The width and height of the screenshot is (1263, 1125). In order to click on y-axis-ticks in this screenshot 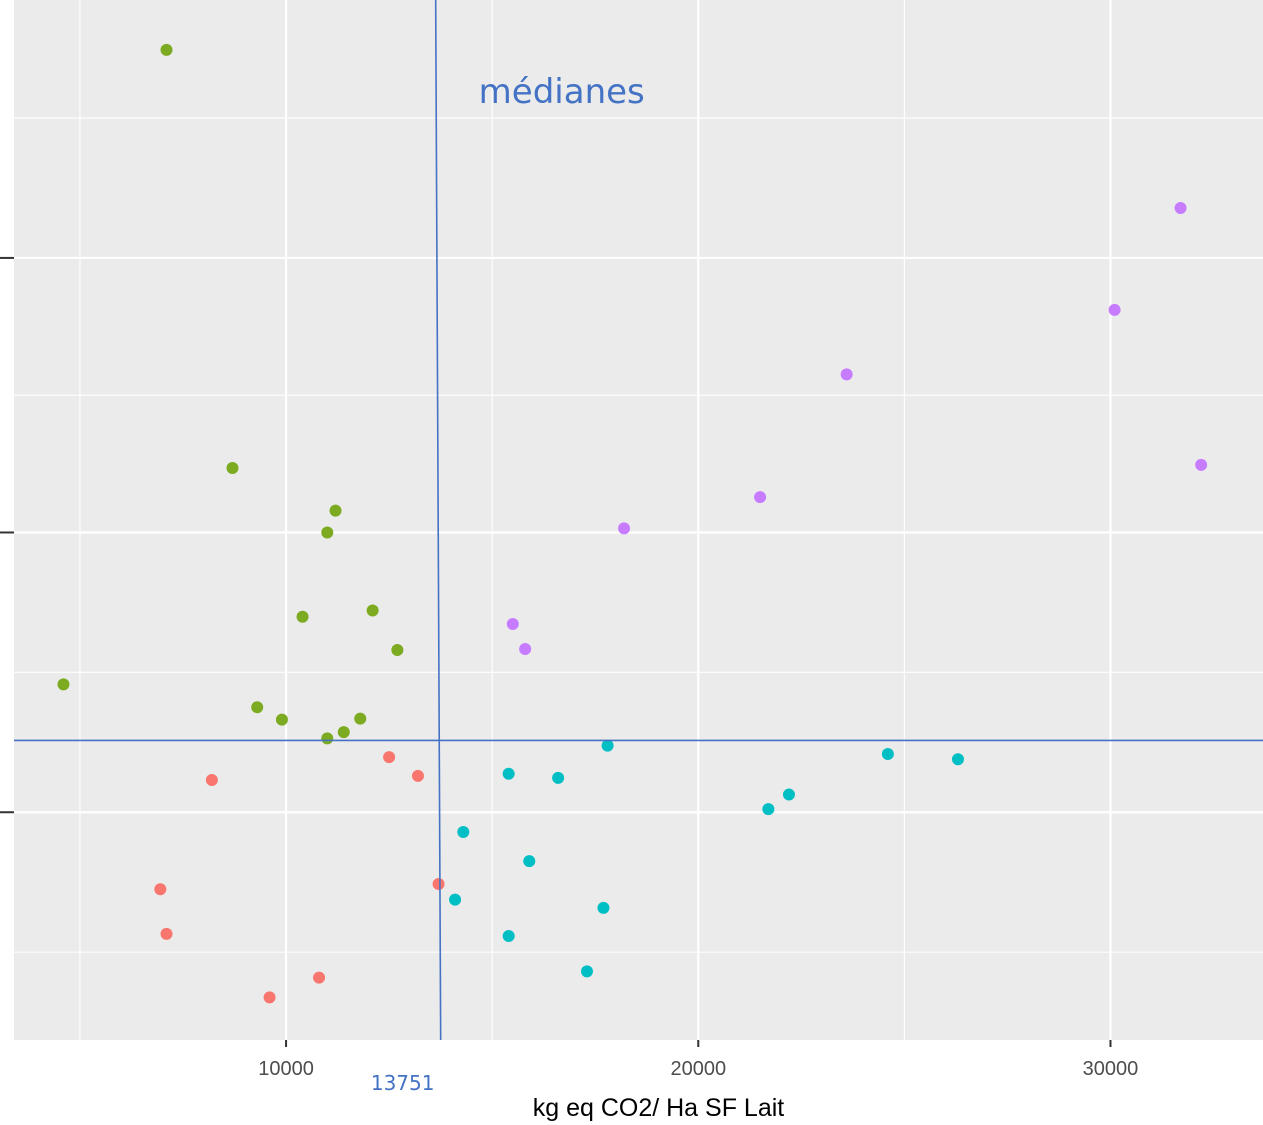, I will do `click(7, 535)`.